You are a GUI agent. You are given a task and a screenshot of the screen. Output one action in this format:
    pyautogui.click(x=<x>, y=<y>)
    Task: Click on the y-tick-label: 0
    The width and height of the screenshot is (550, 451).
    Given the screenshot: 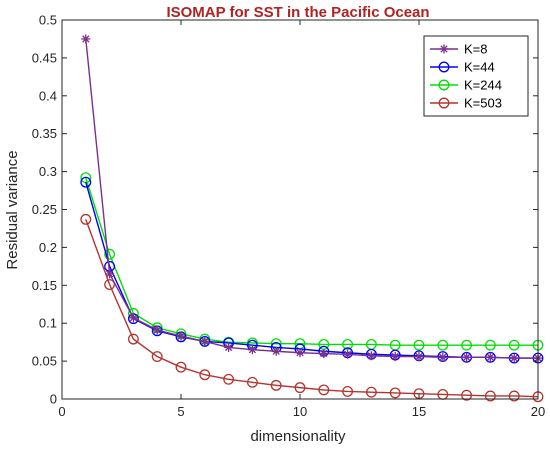 What is the action you would take?
    pyautogui.click(x=53, y=399)
    